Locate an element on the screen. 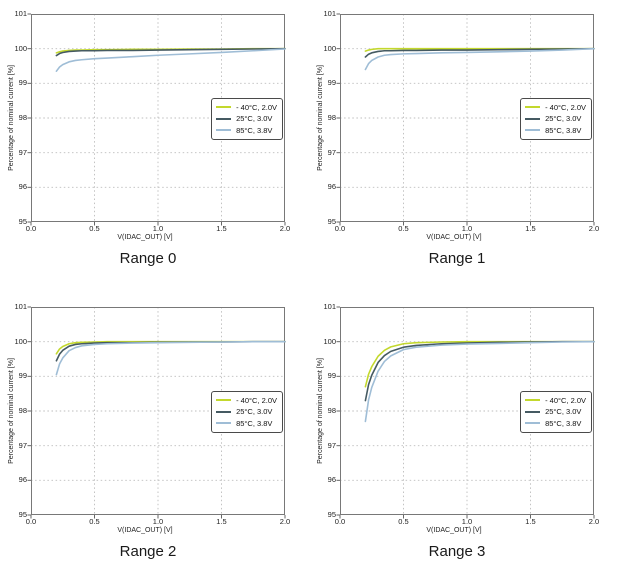 The image size is (617, 582). chart-title: Range 3 is located at coordinates (457, 551).